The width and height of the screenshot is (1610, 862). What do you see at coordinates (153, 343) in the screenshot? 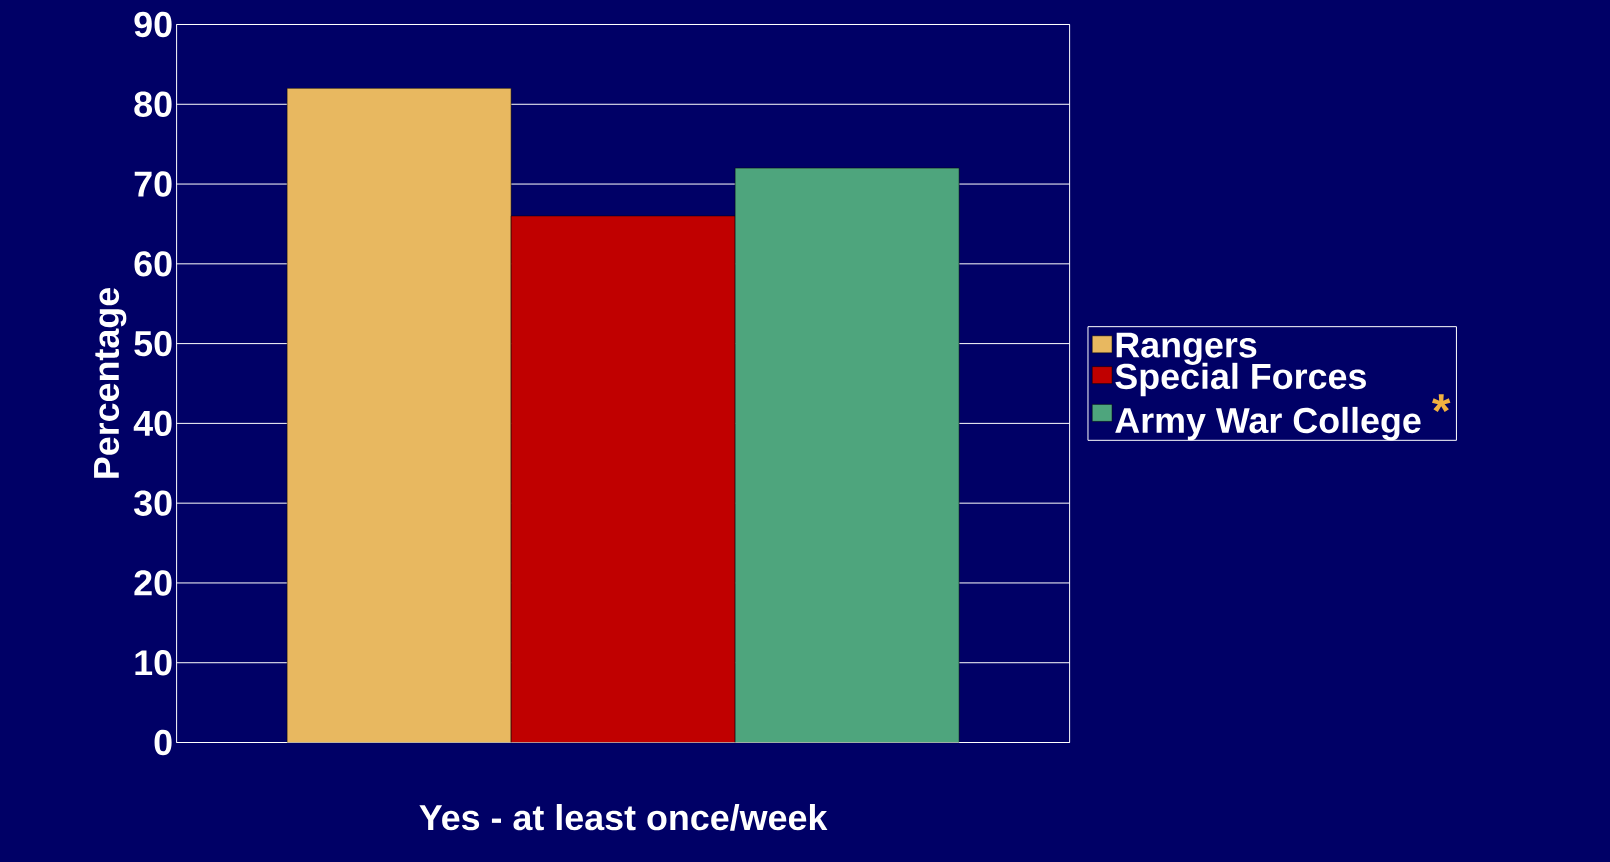
I see `y-tick-label: 50` at bounding box center [153, 343].